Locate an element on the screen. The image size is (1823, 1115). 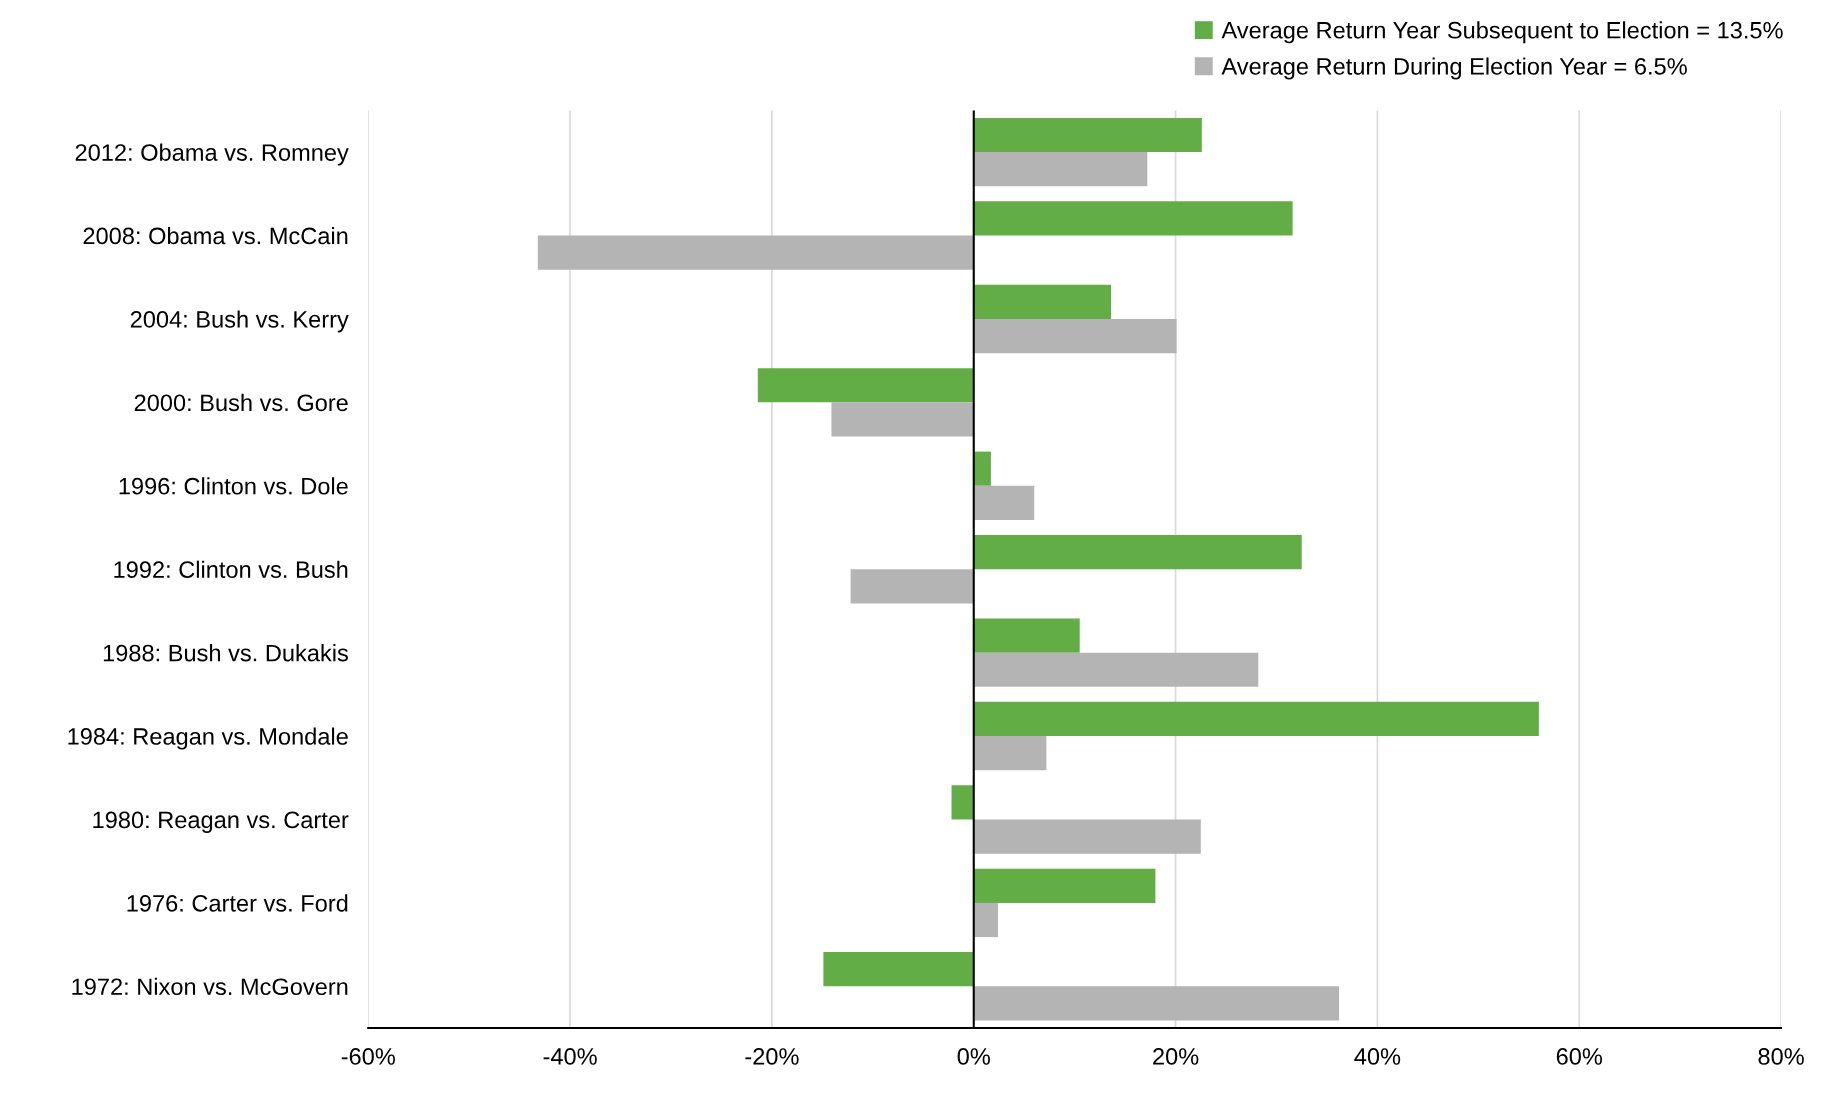
y-tick-label: 1996: Clinton vs. Dole is located at coordinates (233, 486).